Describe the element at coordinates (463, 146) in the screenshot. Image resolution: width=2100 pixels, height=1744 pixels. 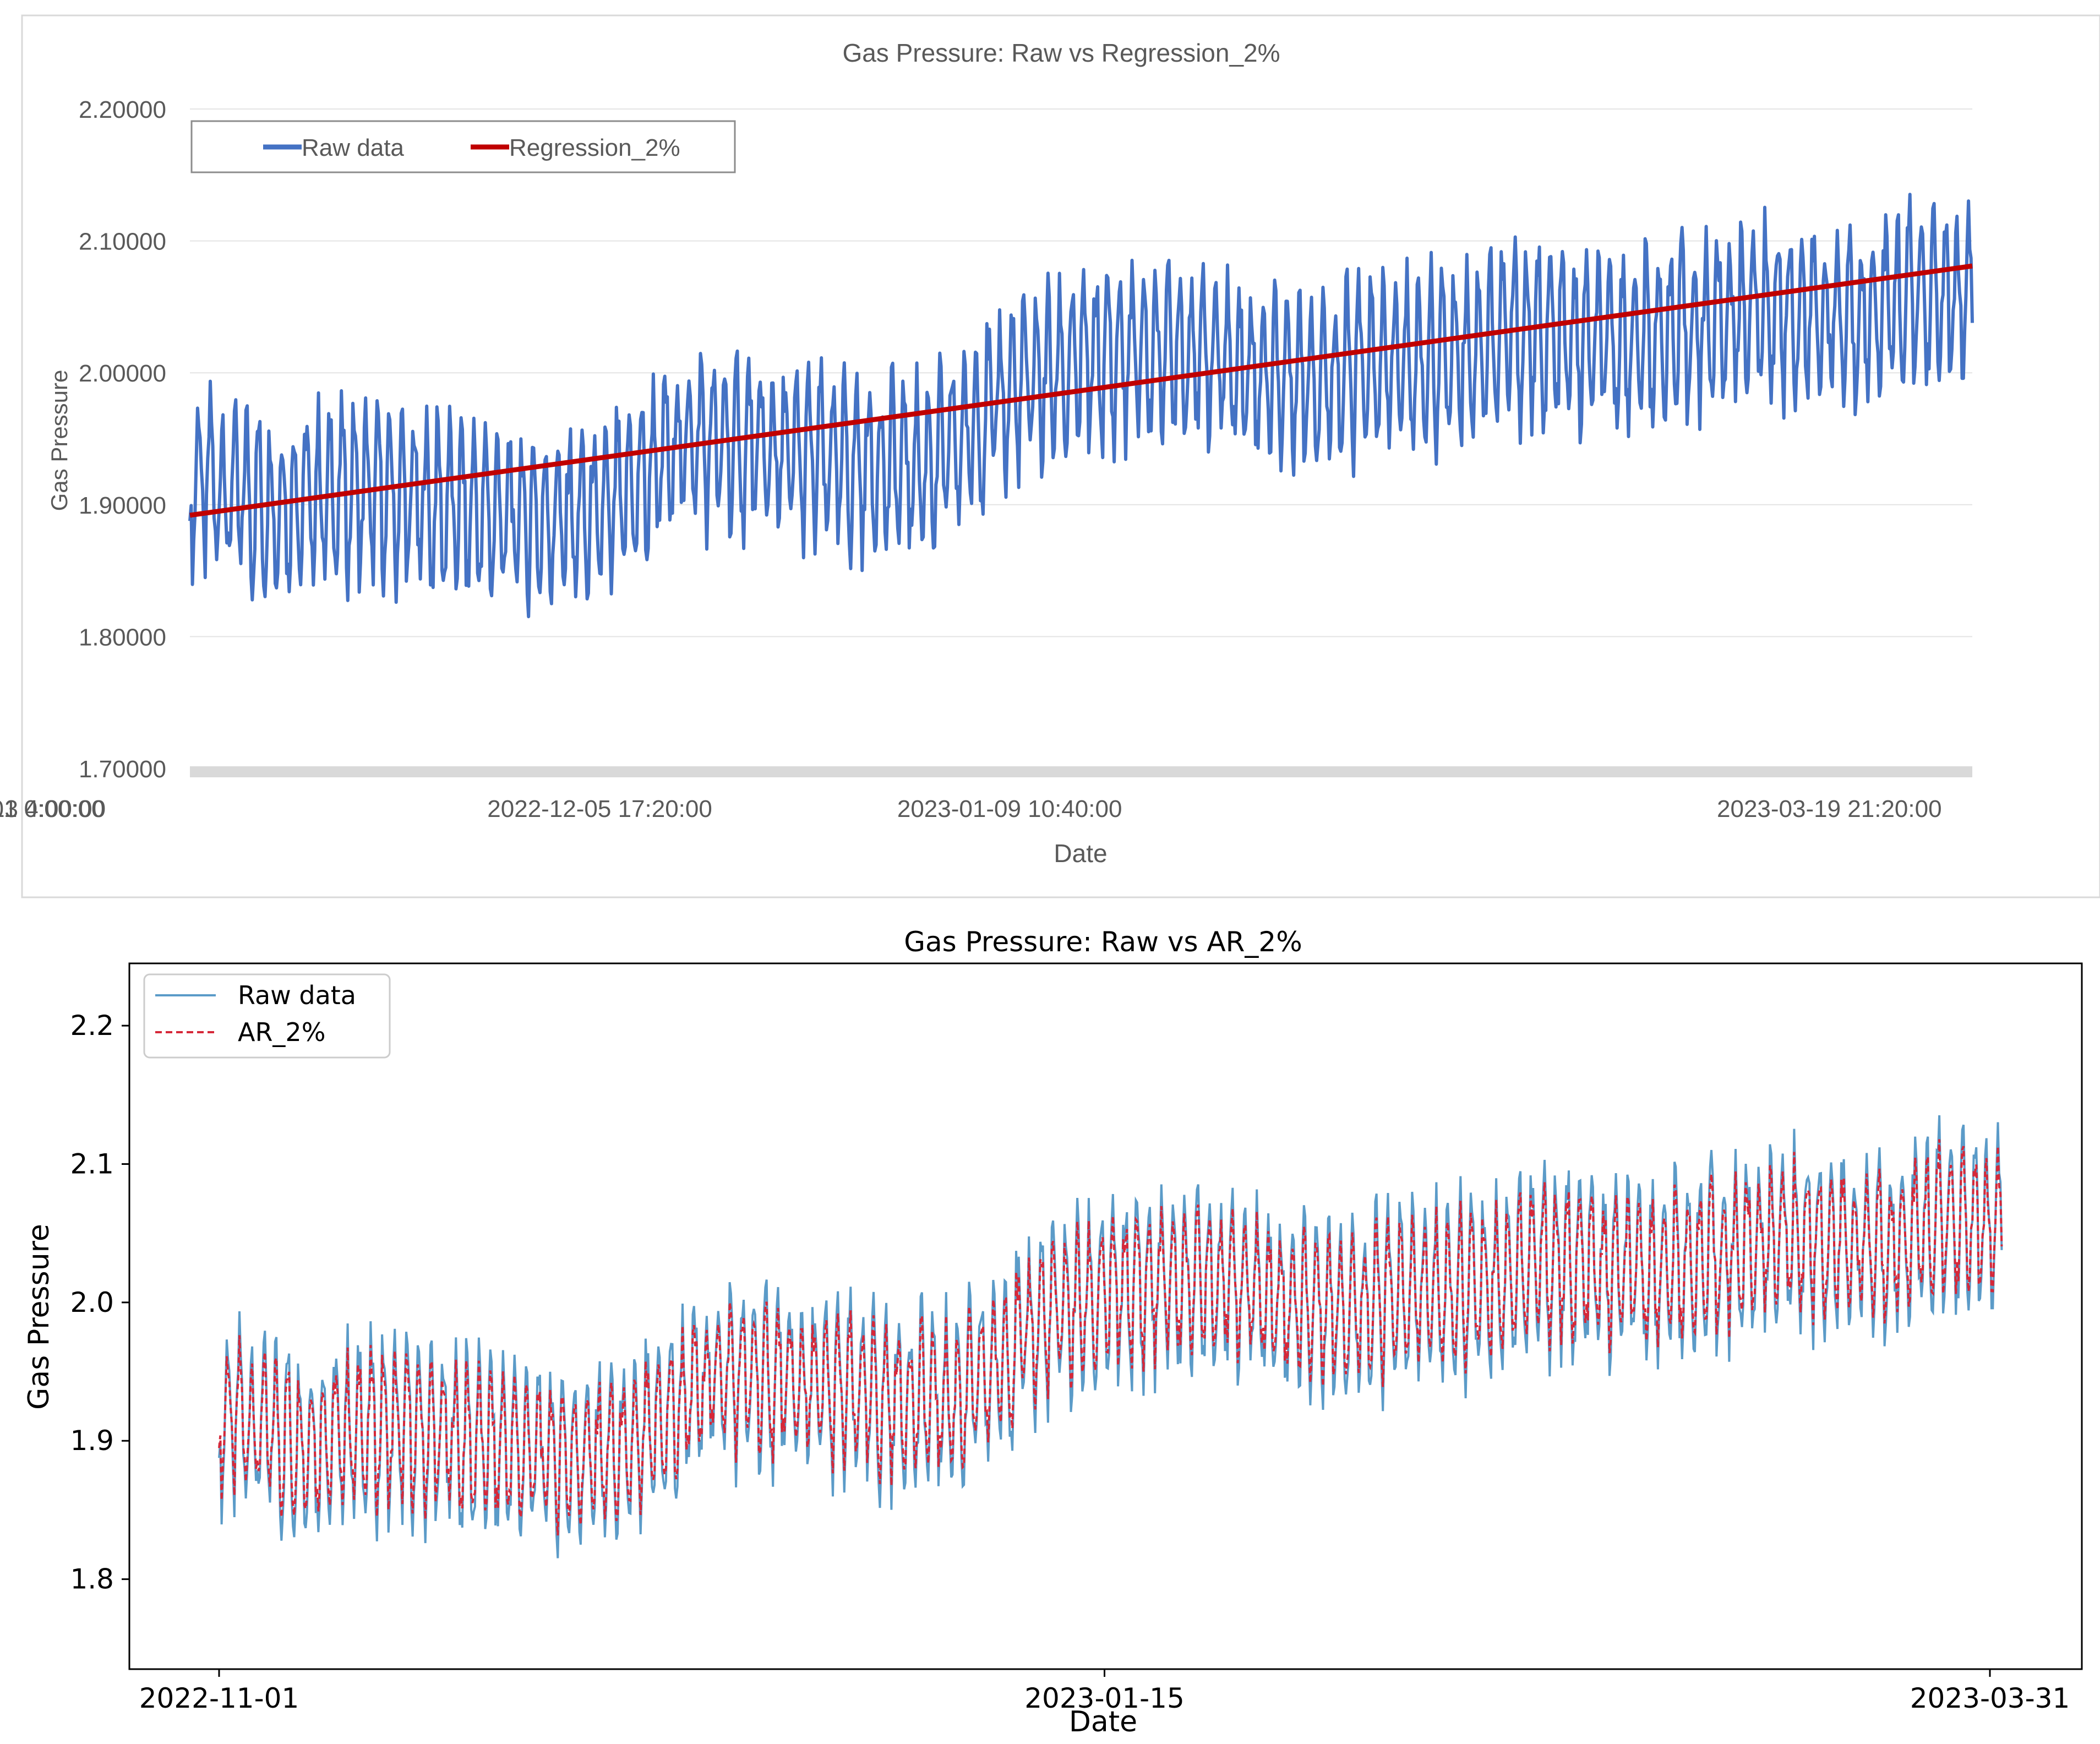
I see `legend: Raw data Regression_2%` at that location.